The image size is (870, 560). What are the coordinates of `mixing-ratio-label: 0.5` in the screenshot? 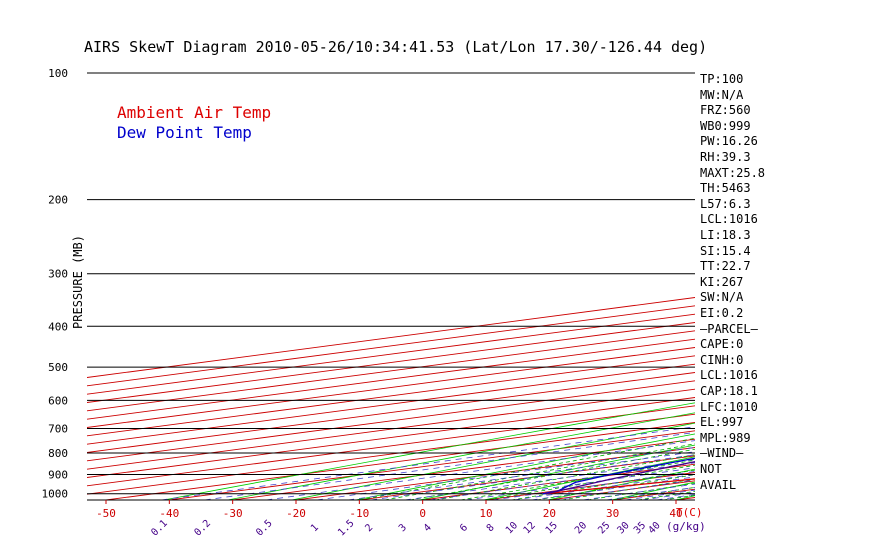 It's located at (264, 528).